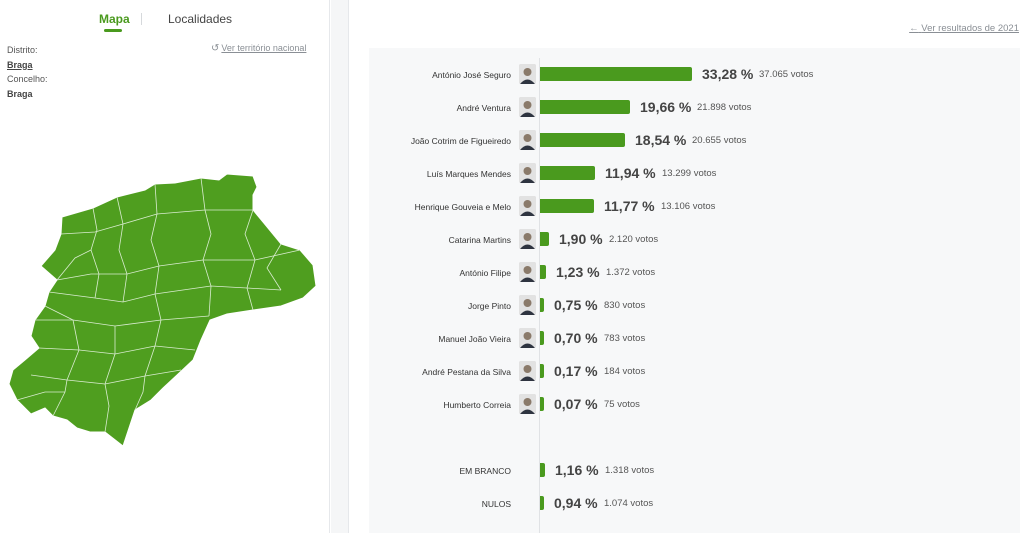  What do you see at coordinates (694, 505) in the screenshot?
I see `result-row: NULOS 0,94 % 1.074 votos` at bounding box center [694, 505].